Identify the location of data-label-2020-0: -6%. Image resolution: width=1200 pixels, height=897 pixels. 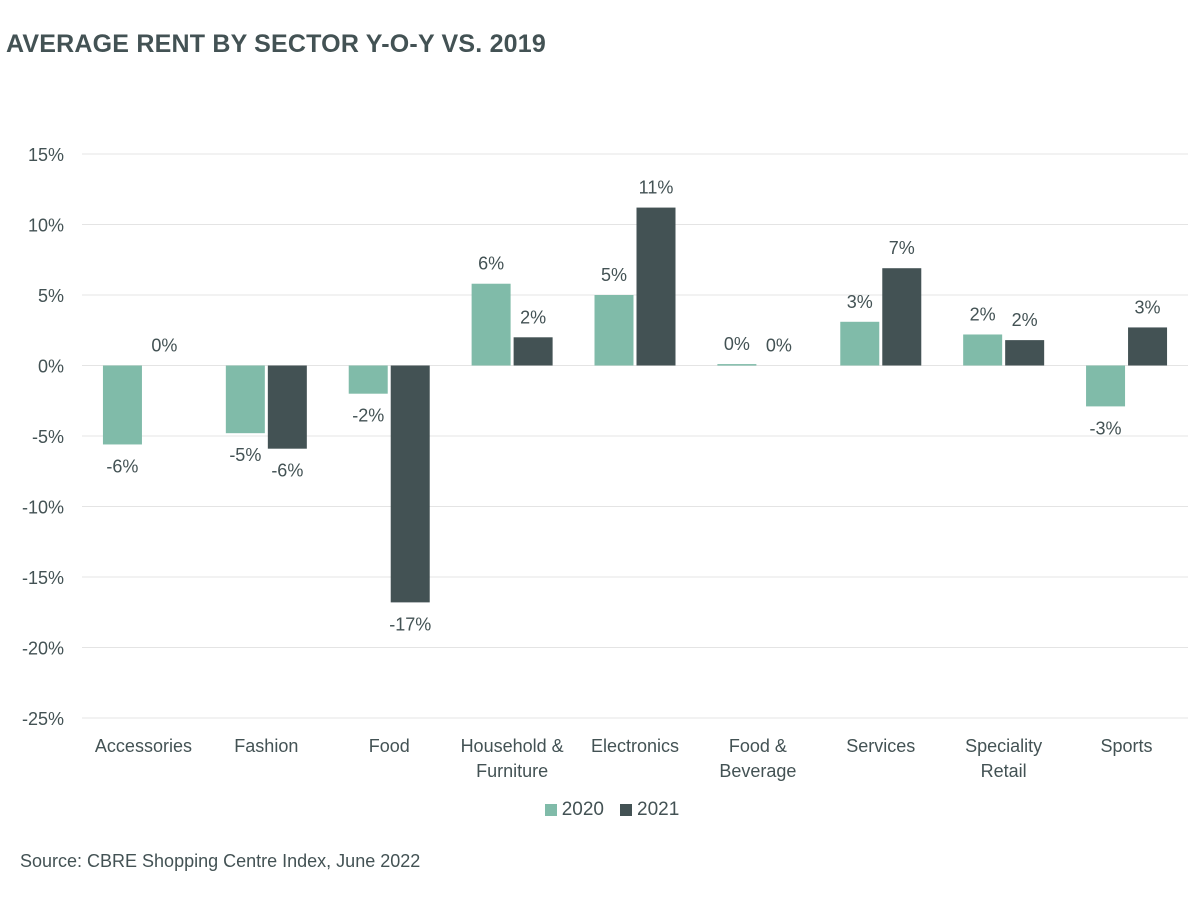
(122, 466).